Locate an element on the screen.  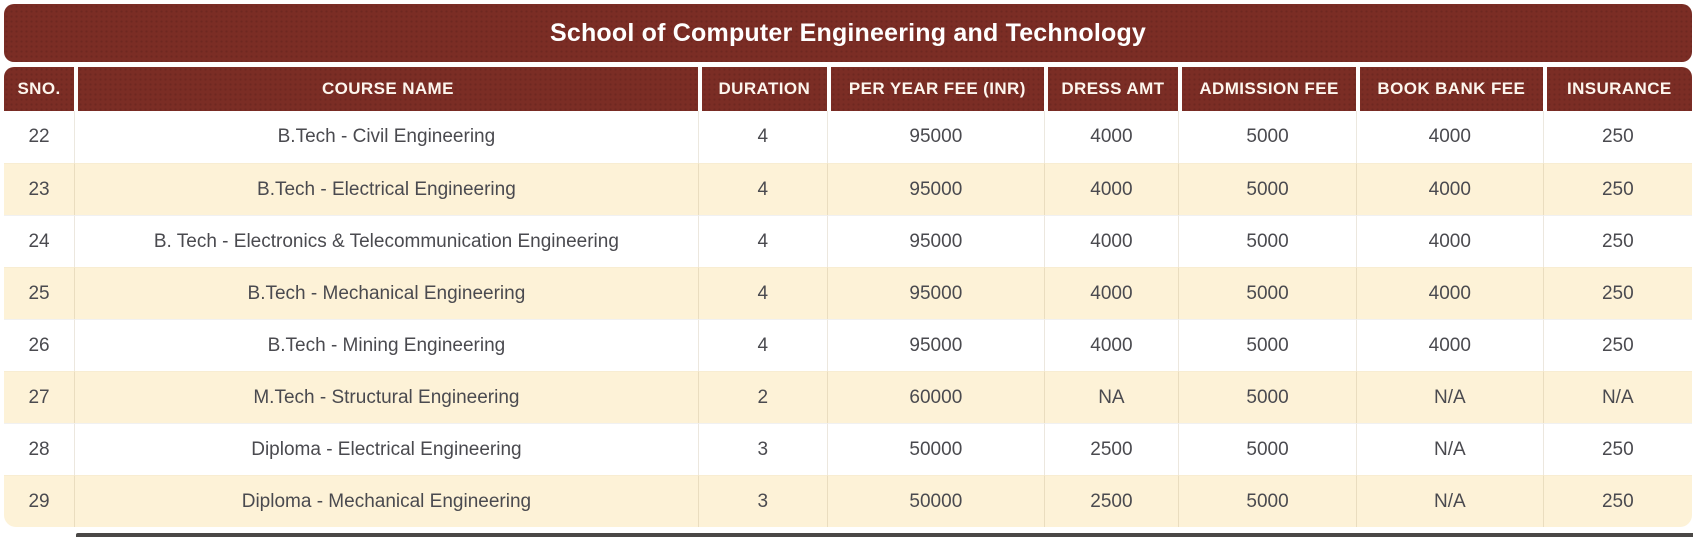
table-cell: 28 is located at coordinates (39, 449).